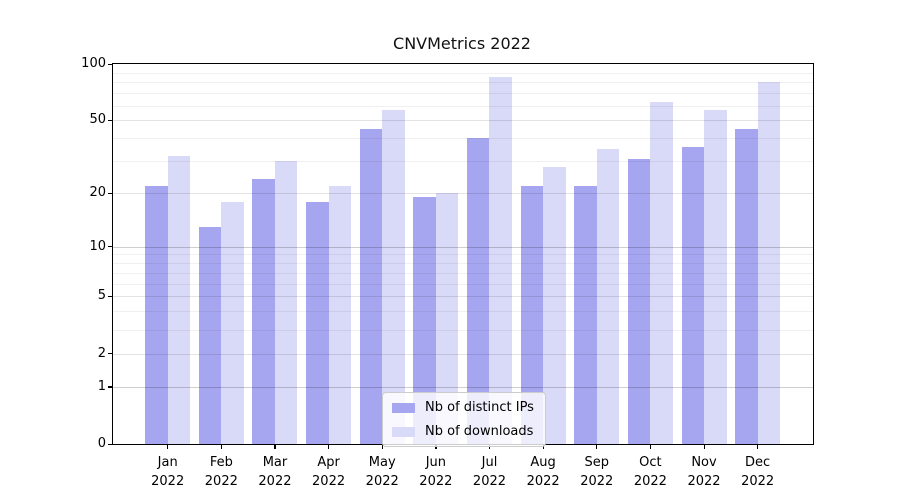 The image size is (900, 500). I want to click on legend-label-downloads: Nb of downloads, so click(479, 431).